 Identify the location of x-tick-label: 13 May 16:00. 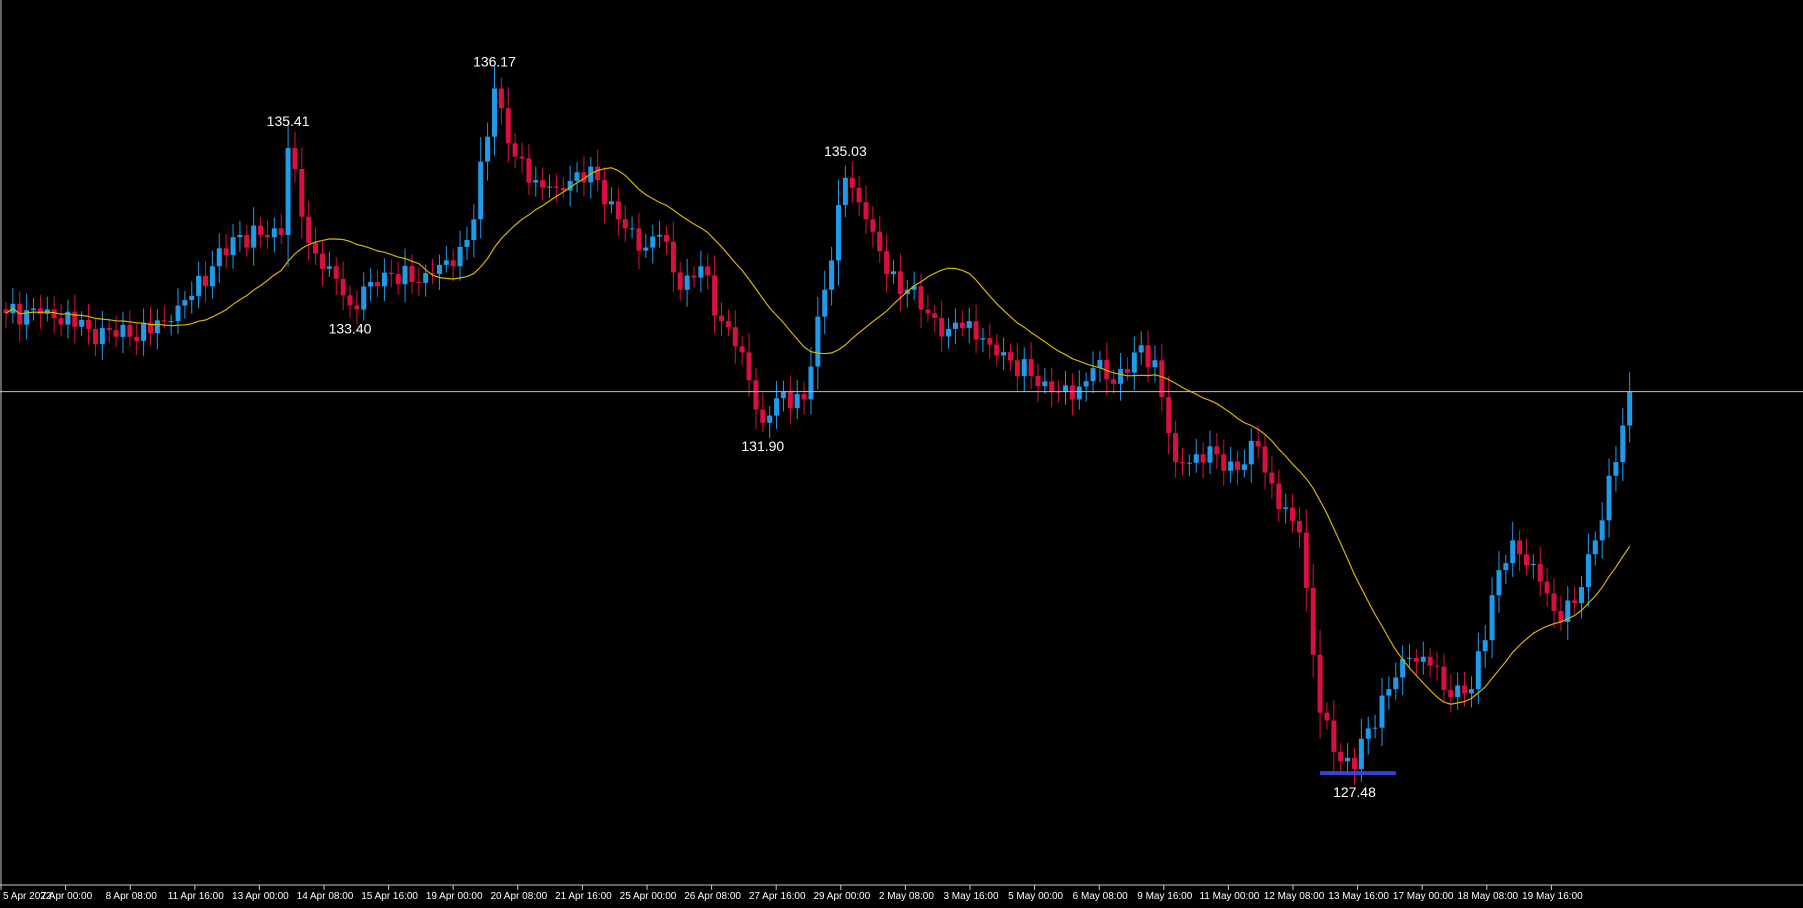
(1358, 896).